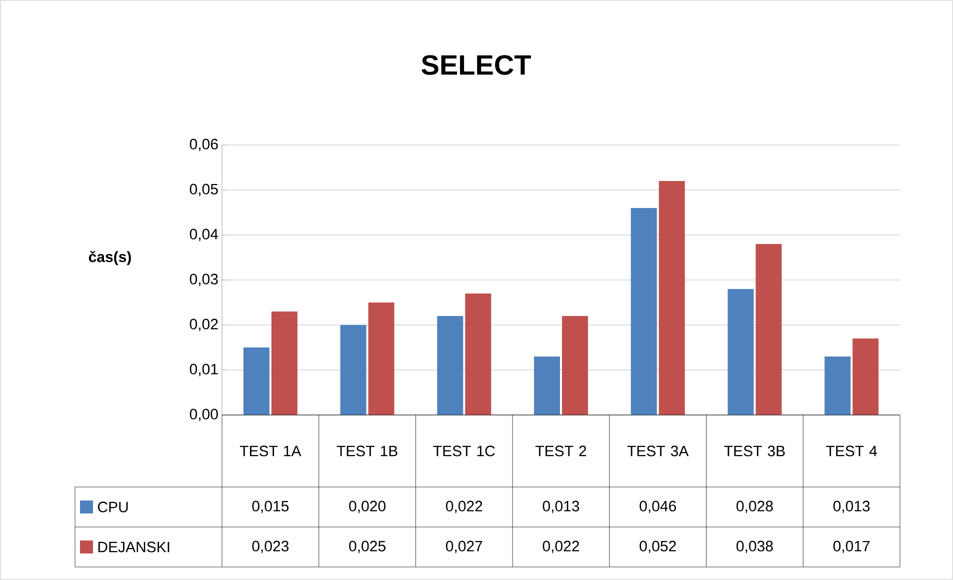 Image resolution: width=953 pixels, height=580 pixels. I want to click on legend-label: CPU, so click(113, 507).